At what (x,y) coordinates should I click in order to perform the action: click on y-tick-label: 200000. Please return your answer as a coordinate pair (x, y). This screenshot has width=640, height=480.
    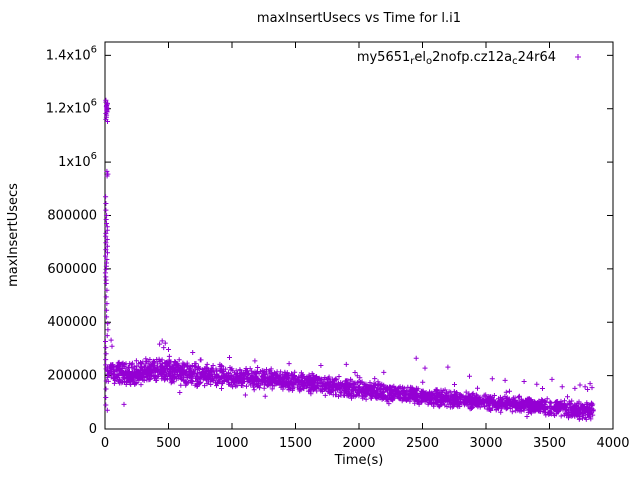
    Looking at the image, I should click on (72, 376).